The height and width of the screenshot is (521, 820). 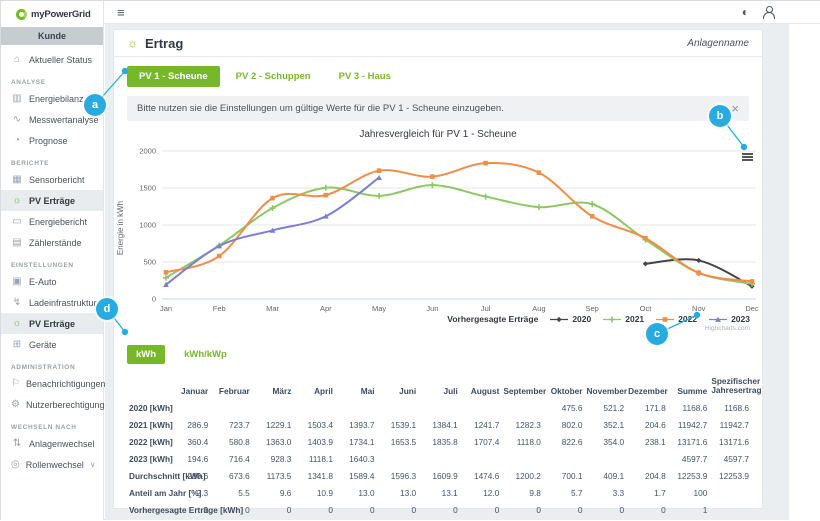 I want to click on sidebar-item-label: Prognose, so click(x=48, y=140).